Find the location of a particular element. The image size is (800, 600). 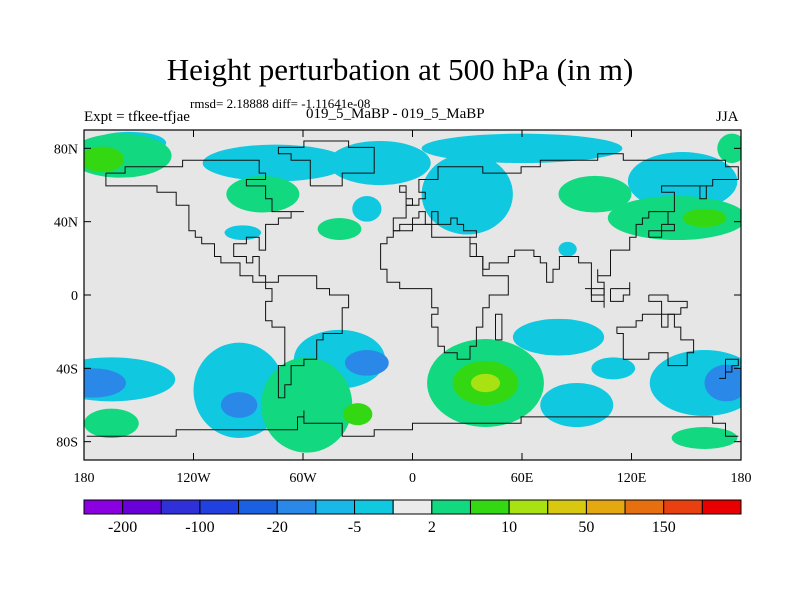

y-tick-label: 80N is located at coordinates (66, 149).